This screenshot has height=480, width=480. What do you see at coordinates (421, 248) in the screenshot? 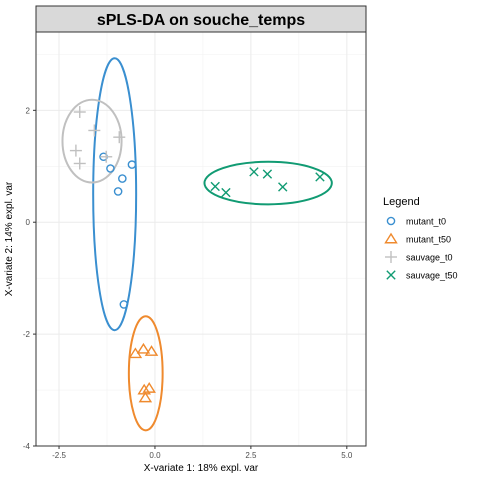
I see `legend: mutant_t0 mutant_t50 sauvage_t0 sauvage_t50` at bounding box center [421, 248].